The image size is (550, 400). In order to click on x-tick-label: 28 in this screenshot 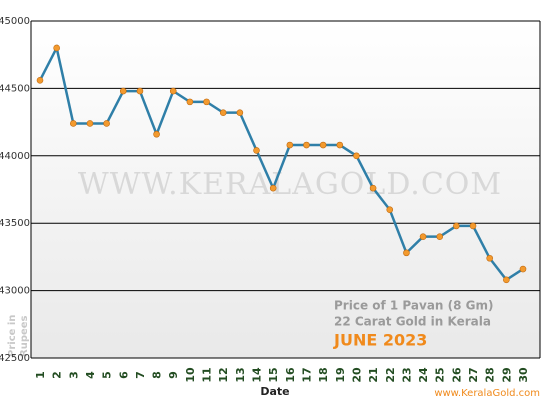, I will do `click(490, 374)`.